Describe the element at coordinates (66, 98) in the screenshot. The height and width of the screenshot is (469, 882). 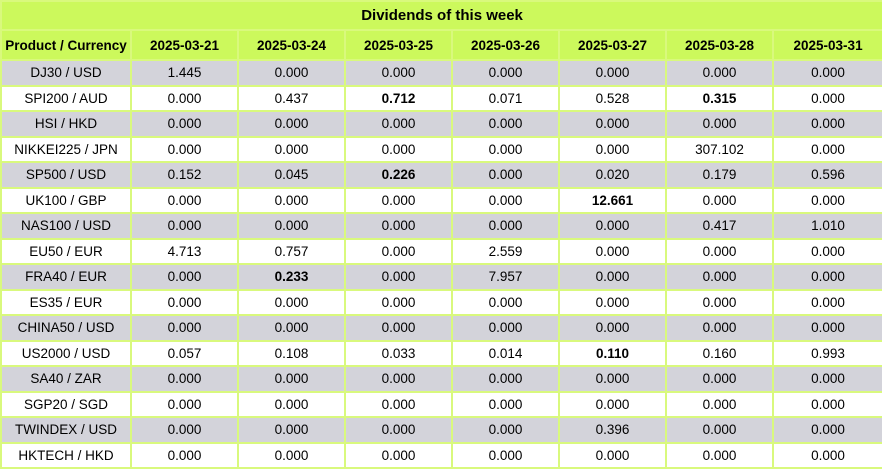
I see `product-cell: SPI200 / AUD` at that location.